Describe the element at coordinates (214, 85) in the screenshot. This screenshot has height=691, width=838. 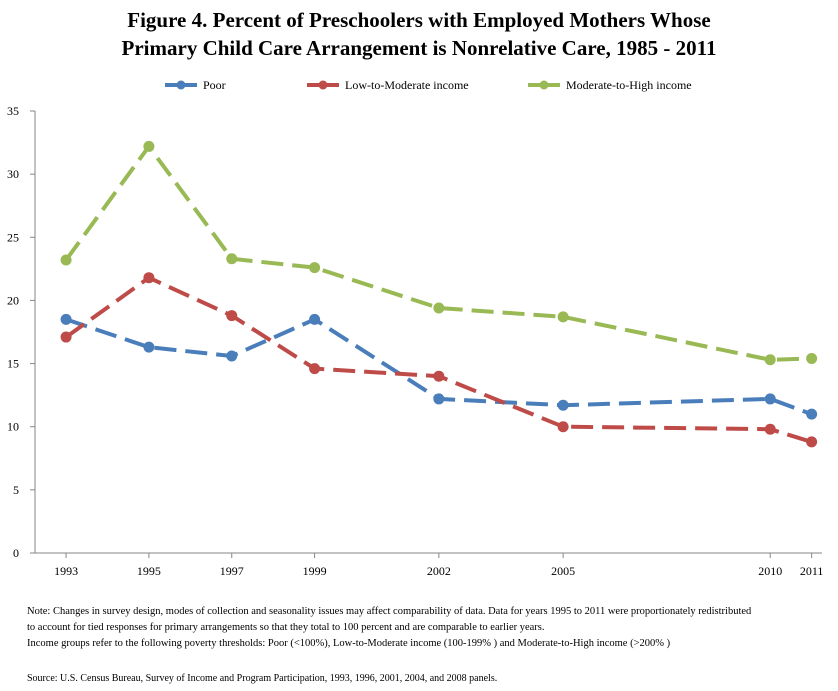
I see `legend-label: Poor` at that location.